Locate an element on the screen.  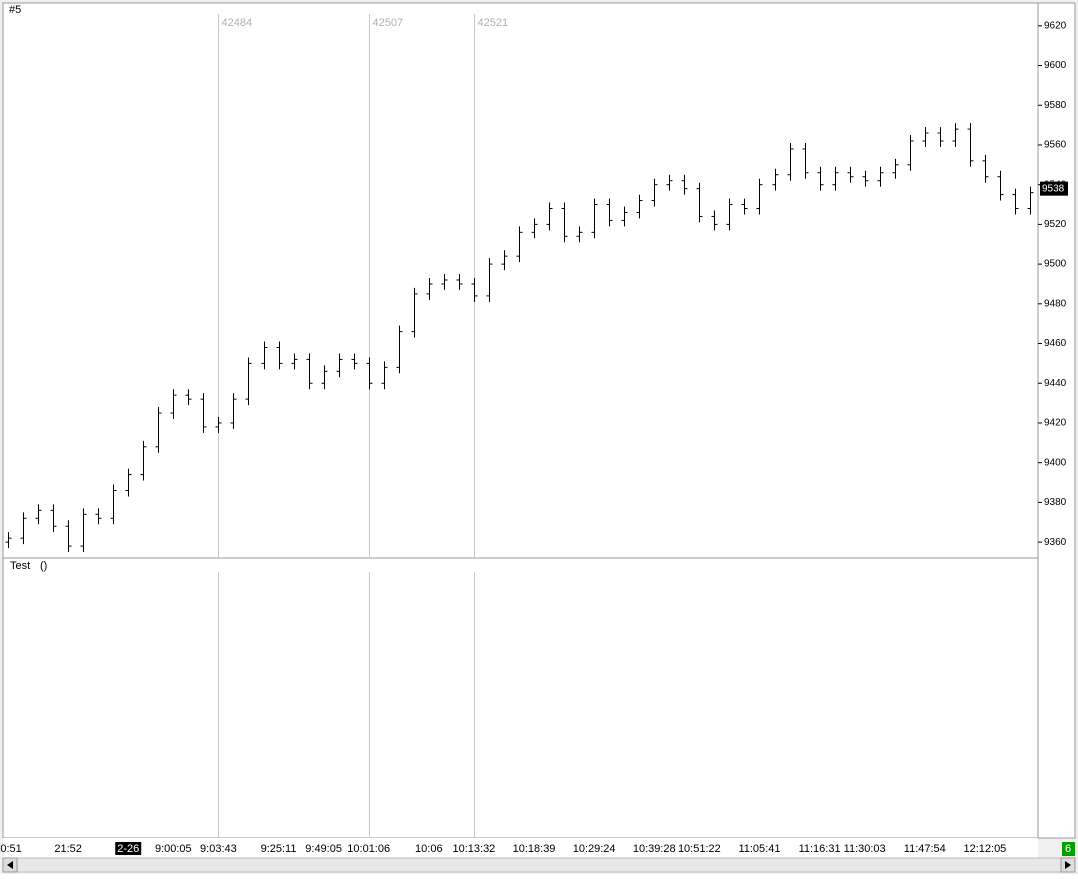
scroll-left-arrow is located at coordinates (10, 865).